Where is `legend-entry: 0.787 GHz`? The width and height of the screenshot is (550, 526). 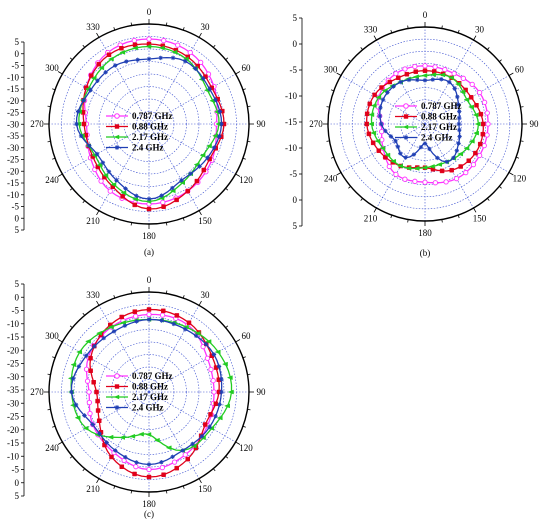
legend-entry: 0.787 GHz is located at coordinates (441, 106).